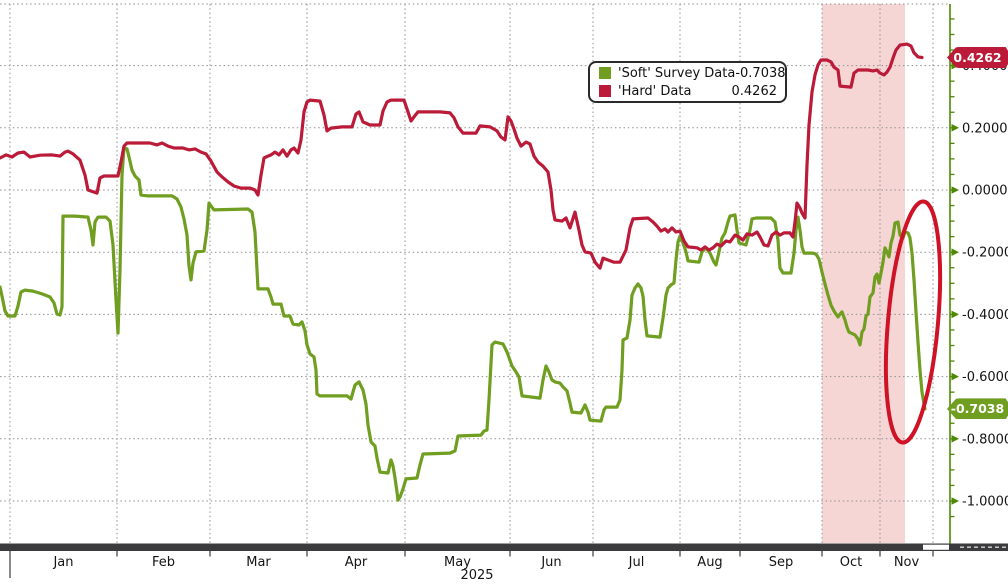 This screenshot has width=1008, height=584. What do you see at coordinates (655, 91) in the screenshot?
I see `hard-series-label: 'Hard' Data` at bounding box center [655, 91].